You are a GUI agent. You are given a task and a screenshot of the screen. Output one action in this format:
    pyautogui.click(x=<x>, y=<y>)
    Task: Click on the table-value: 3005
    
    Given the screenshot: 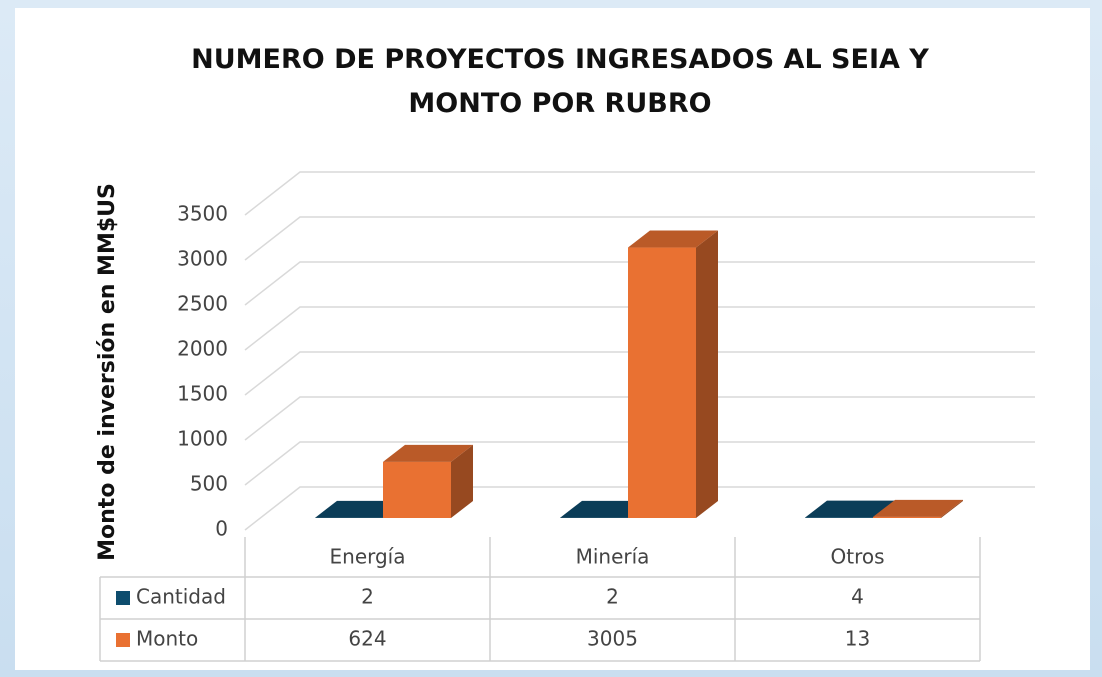 What is the action you would take?
    pyautogui.click(x=612, y=639)
    